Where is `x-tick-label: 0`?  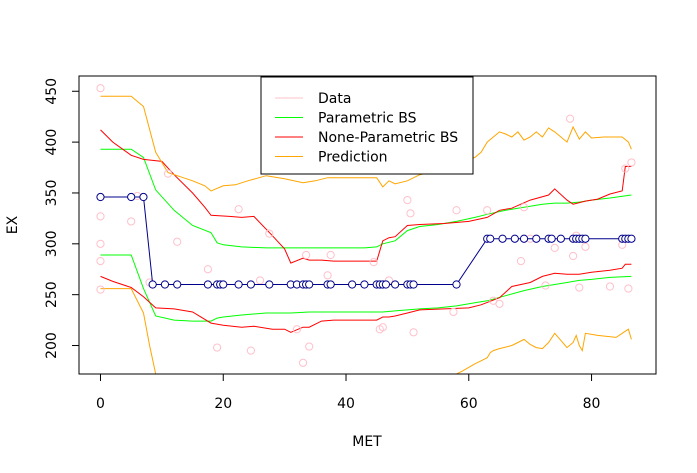 x-tick-label: 0 is located at coordinates (100, 404).